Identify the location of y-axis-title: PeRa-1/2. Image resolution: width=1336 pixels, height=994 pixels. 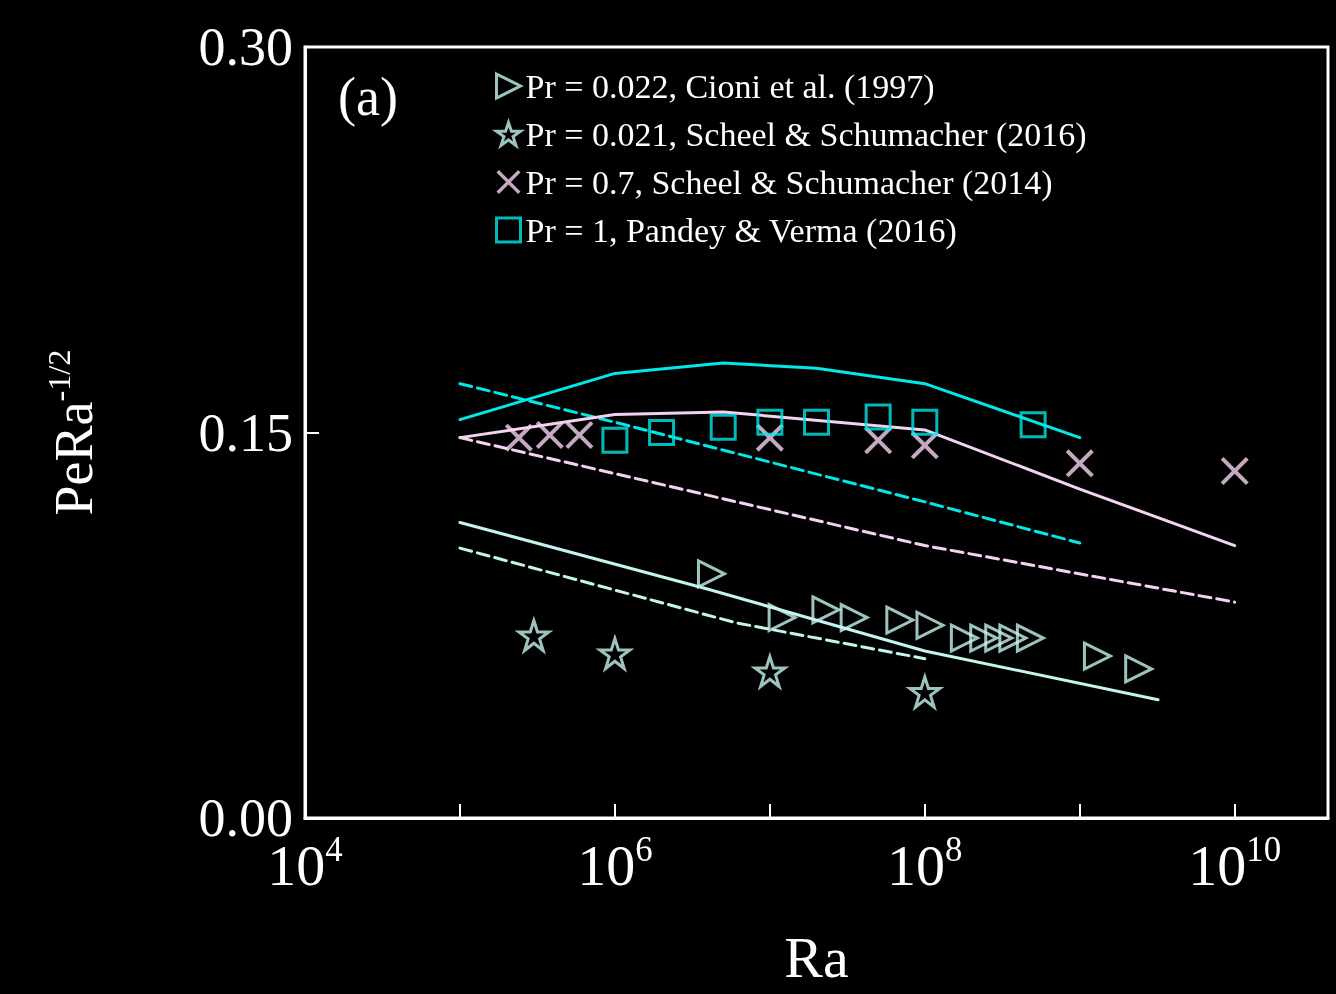
(73, 432).